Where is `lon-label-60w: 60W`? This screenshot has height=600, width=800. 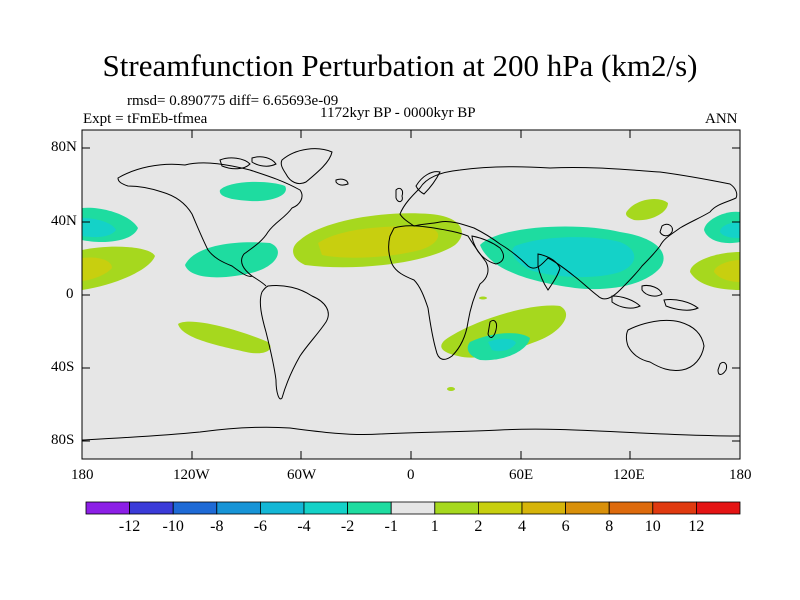 lon-label-60w: 60W is located at coordinates (302, 475).